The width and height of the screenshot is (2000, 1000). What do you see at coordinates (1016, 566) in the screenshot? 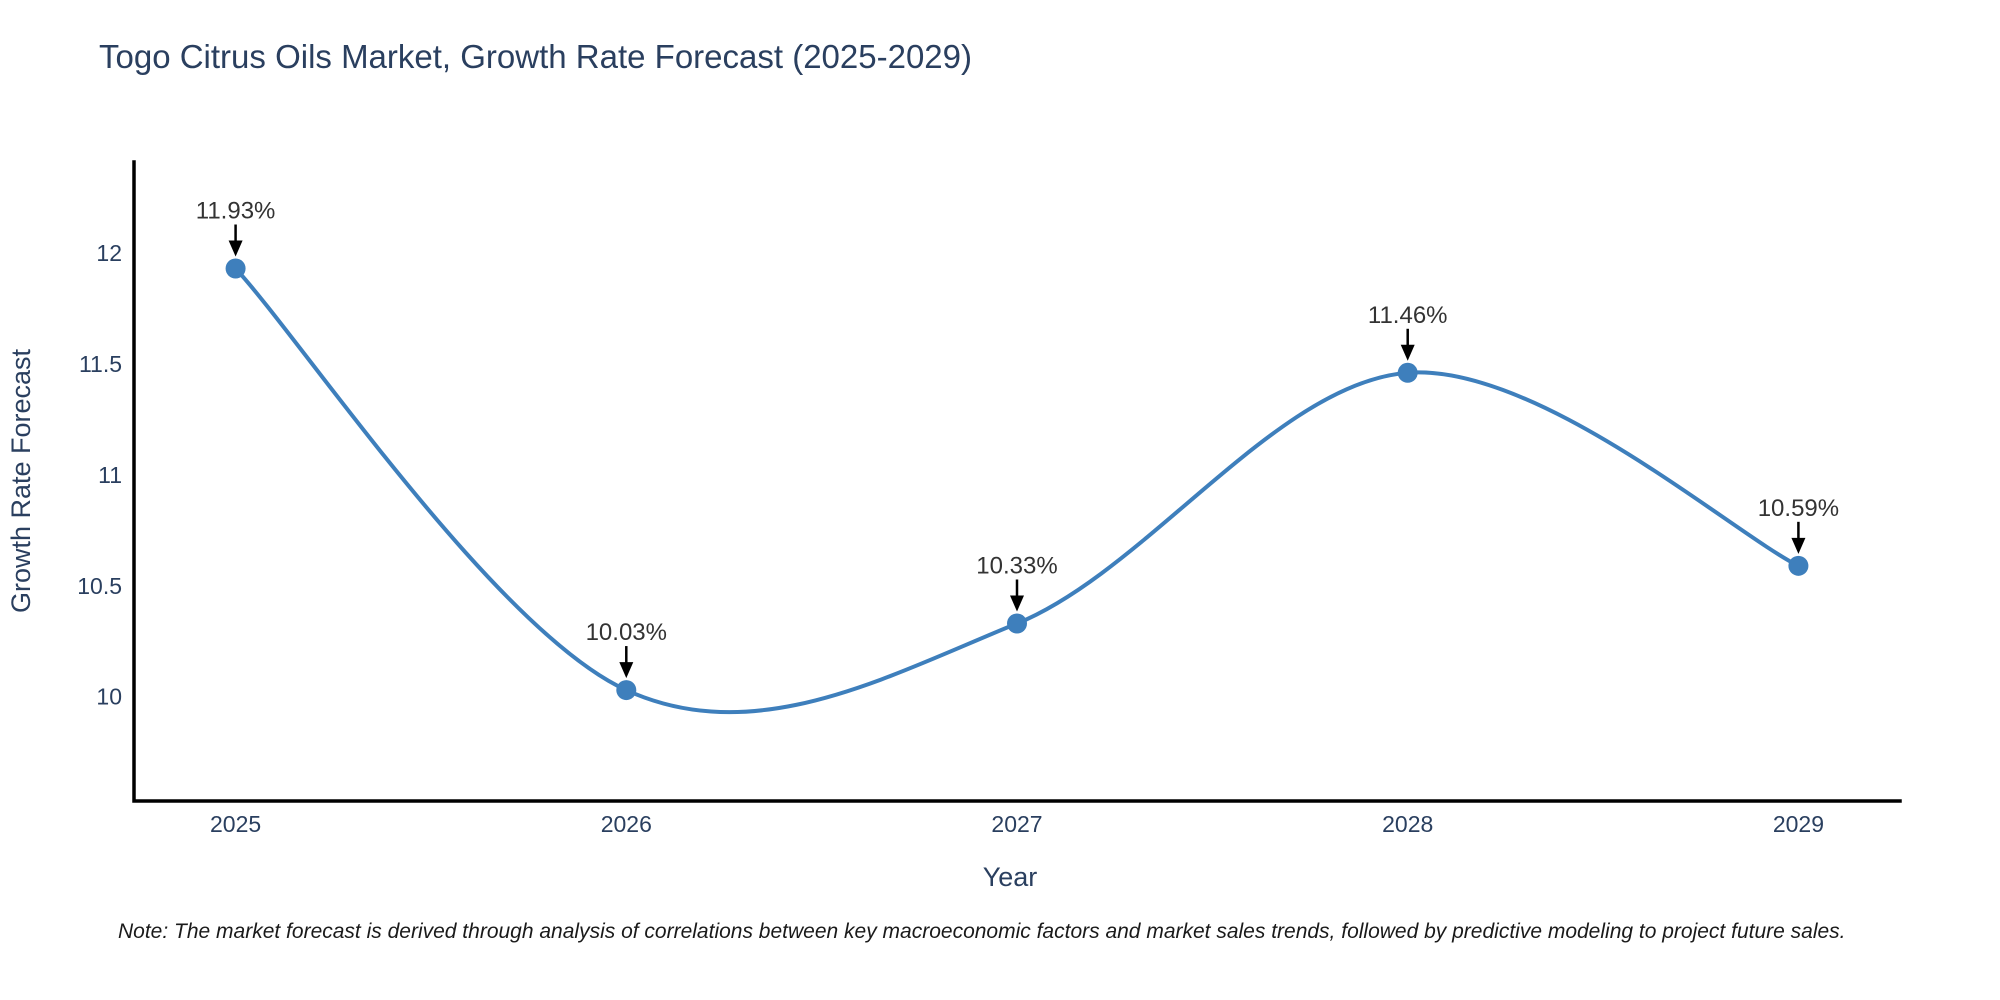
I see `annotation-label: 10.33%` at bounding box center [1016, 566].